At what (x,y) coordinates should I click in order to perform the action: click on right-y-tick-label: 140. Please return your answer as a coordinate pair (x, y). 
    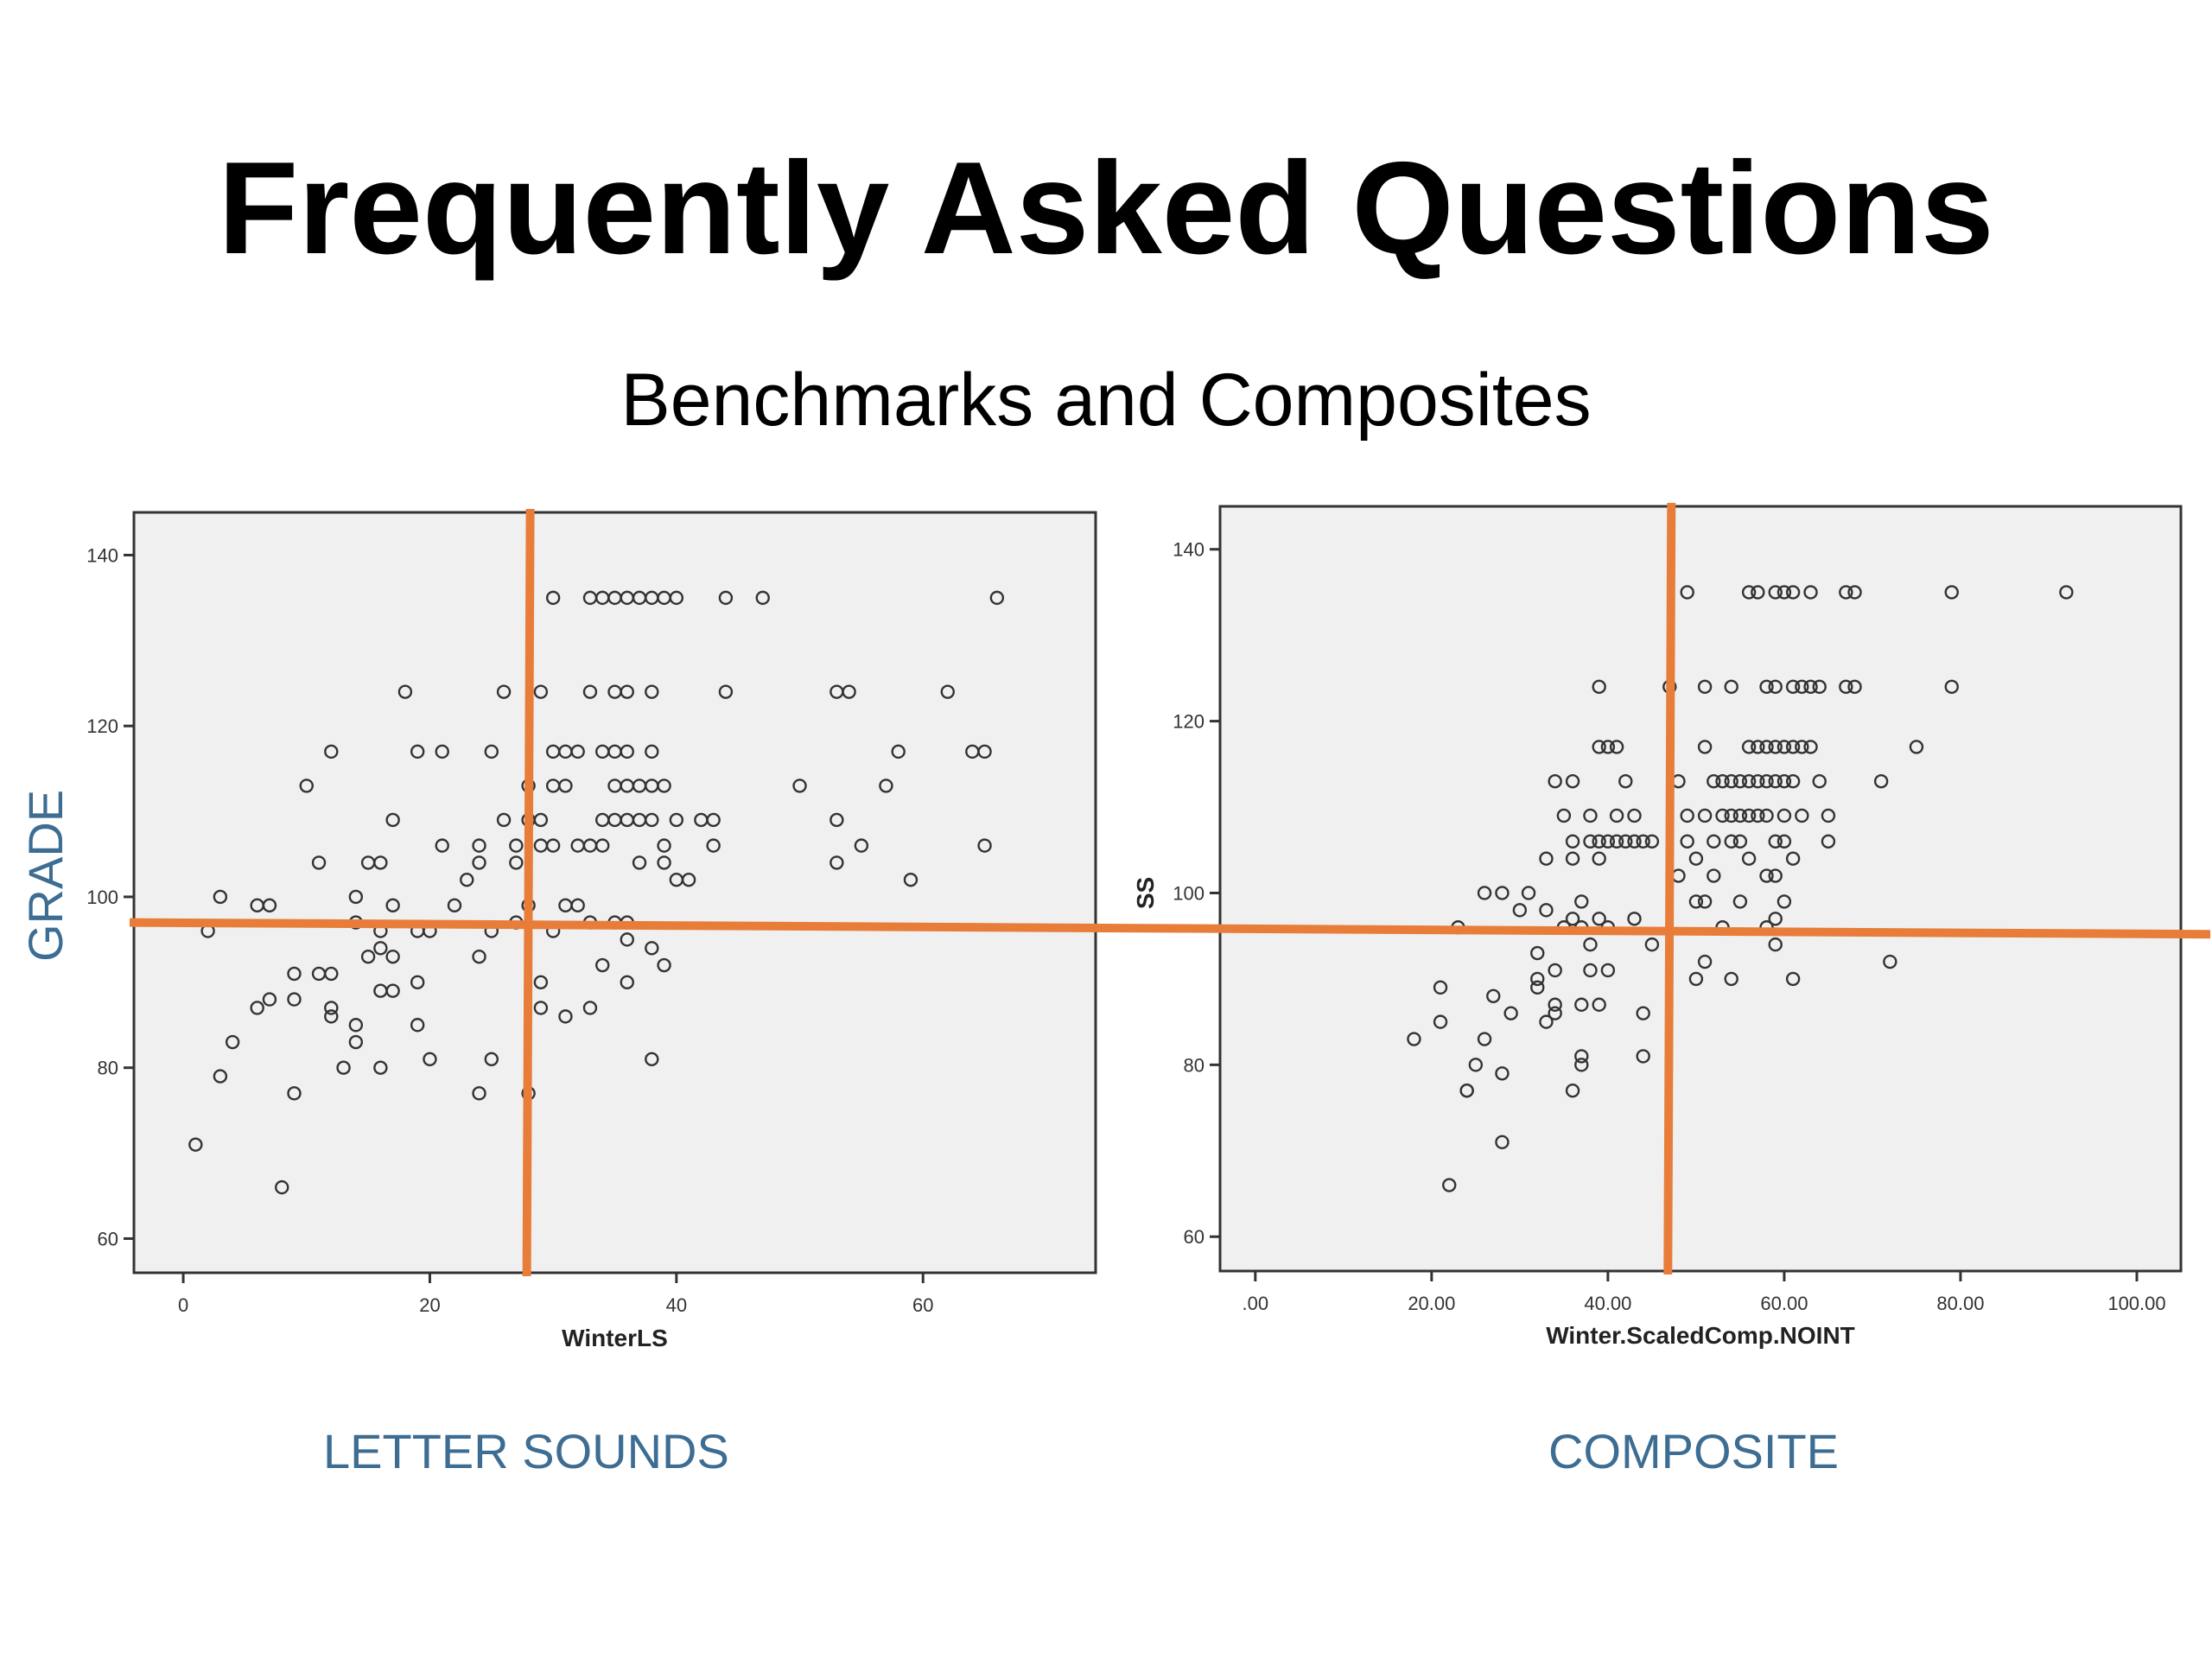
    Looking at the image, I should click on (1189, 550).